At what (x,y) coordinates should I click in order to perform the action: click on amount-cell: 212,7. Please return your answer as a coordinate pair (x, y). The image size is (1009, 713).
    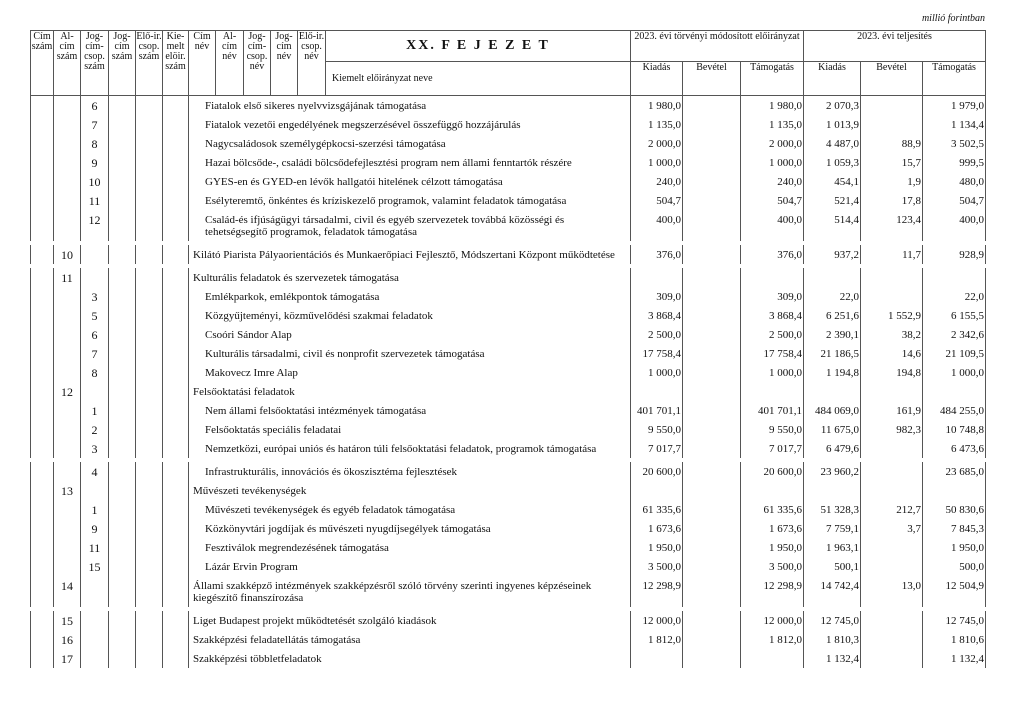
    Looking at the image, I should click on (891, 509).